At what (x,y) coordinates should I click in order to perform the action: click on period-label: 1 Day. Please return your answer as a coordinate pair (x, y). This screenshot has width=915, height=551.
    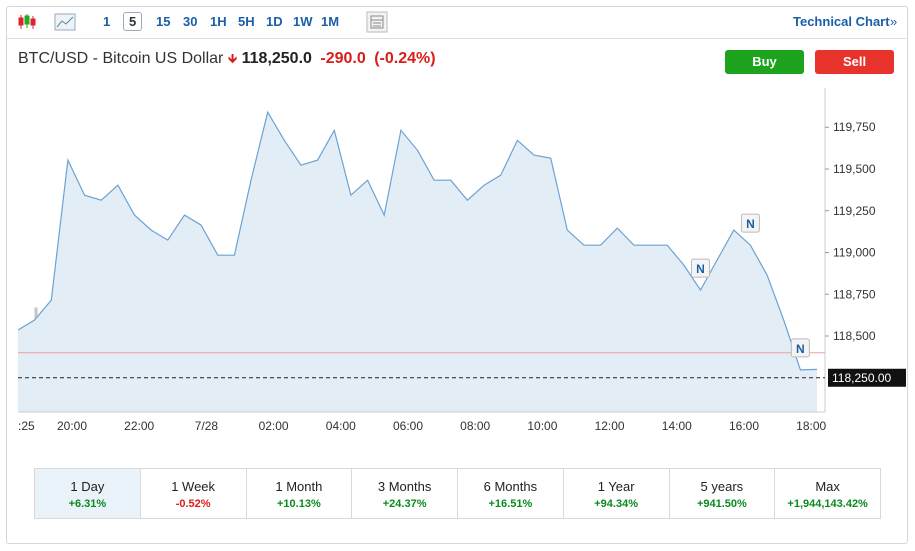
    Looking at the image, I should click on (87, 486).